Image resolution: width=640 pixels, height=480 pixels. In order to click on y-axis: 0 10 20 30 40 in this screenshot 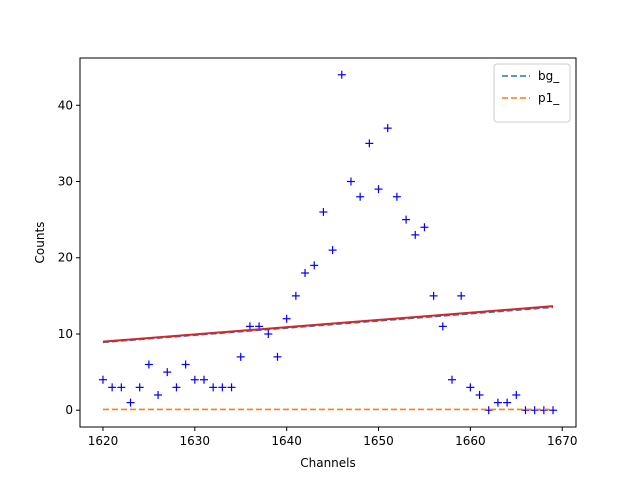, I will do `click(69, 257)`.